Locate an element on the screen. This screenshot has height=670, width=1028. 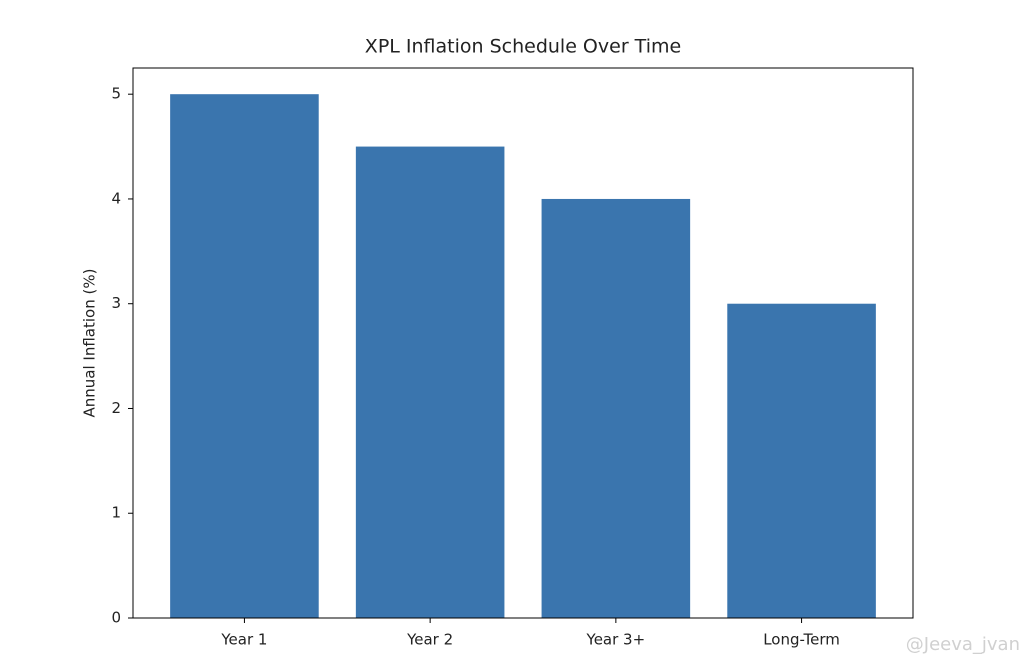
chart-title: XPL Inflation Schedule Over Time is located at coordinates (523, 47).